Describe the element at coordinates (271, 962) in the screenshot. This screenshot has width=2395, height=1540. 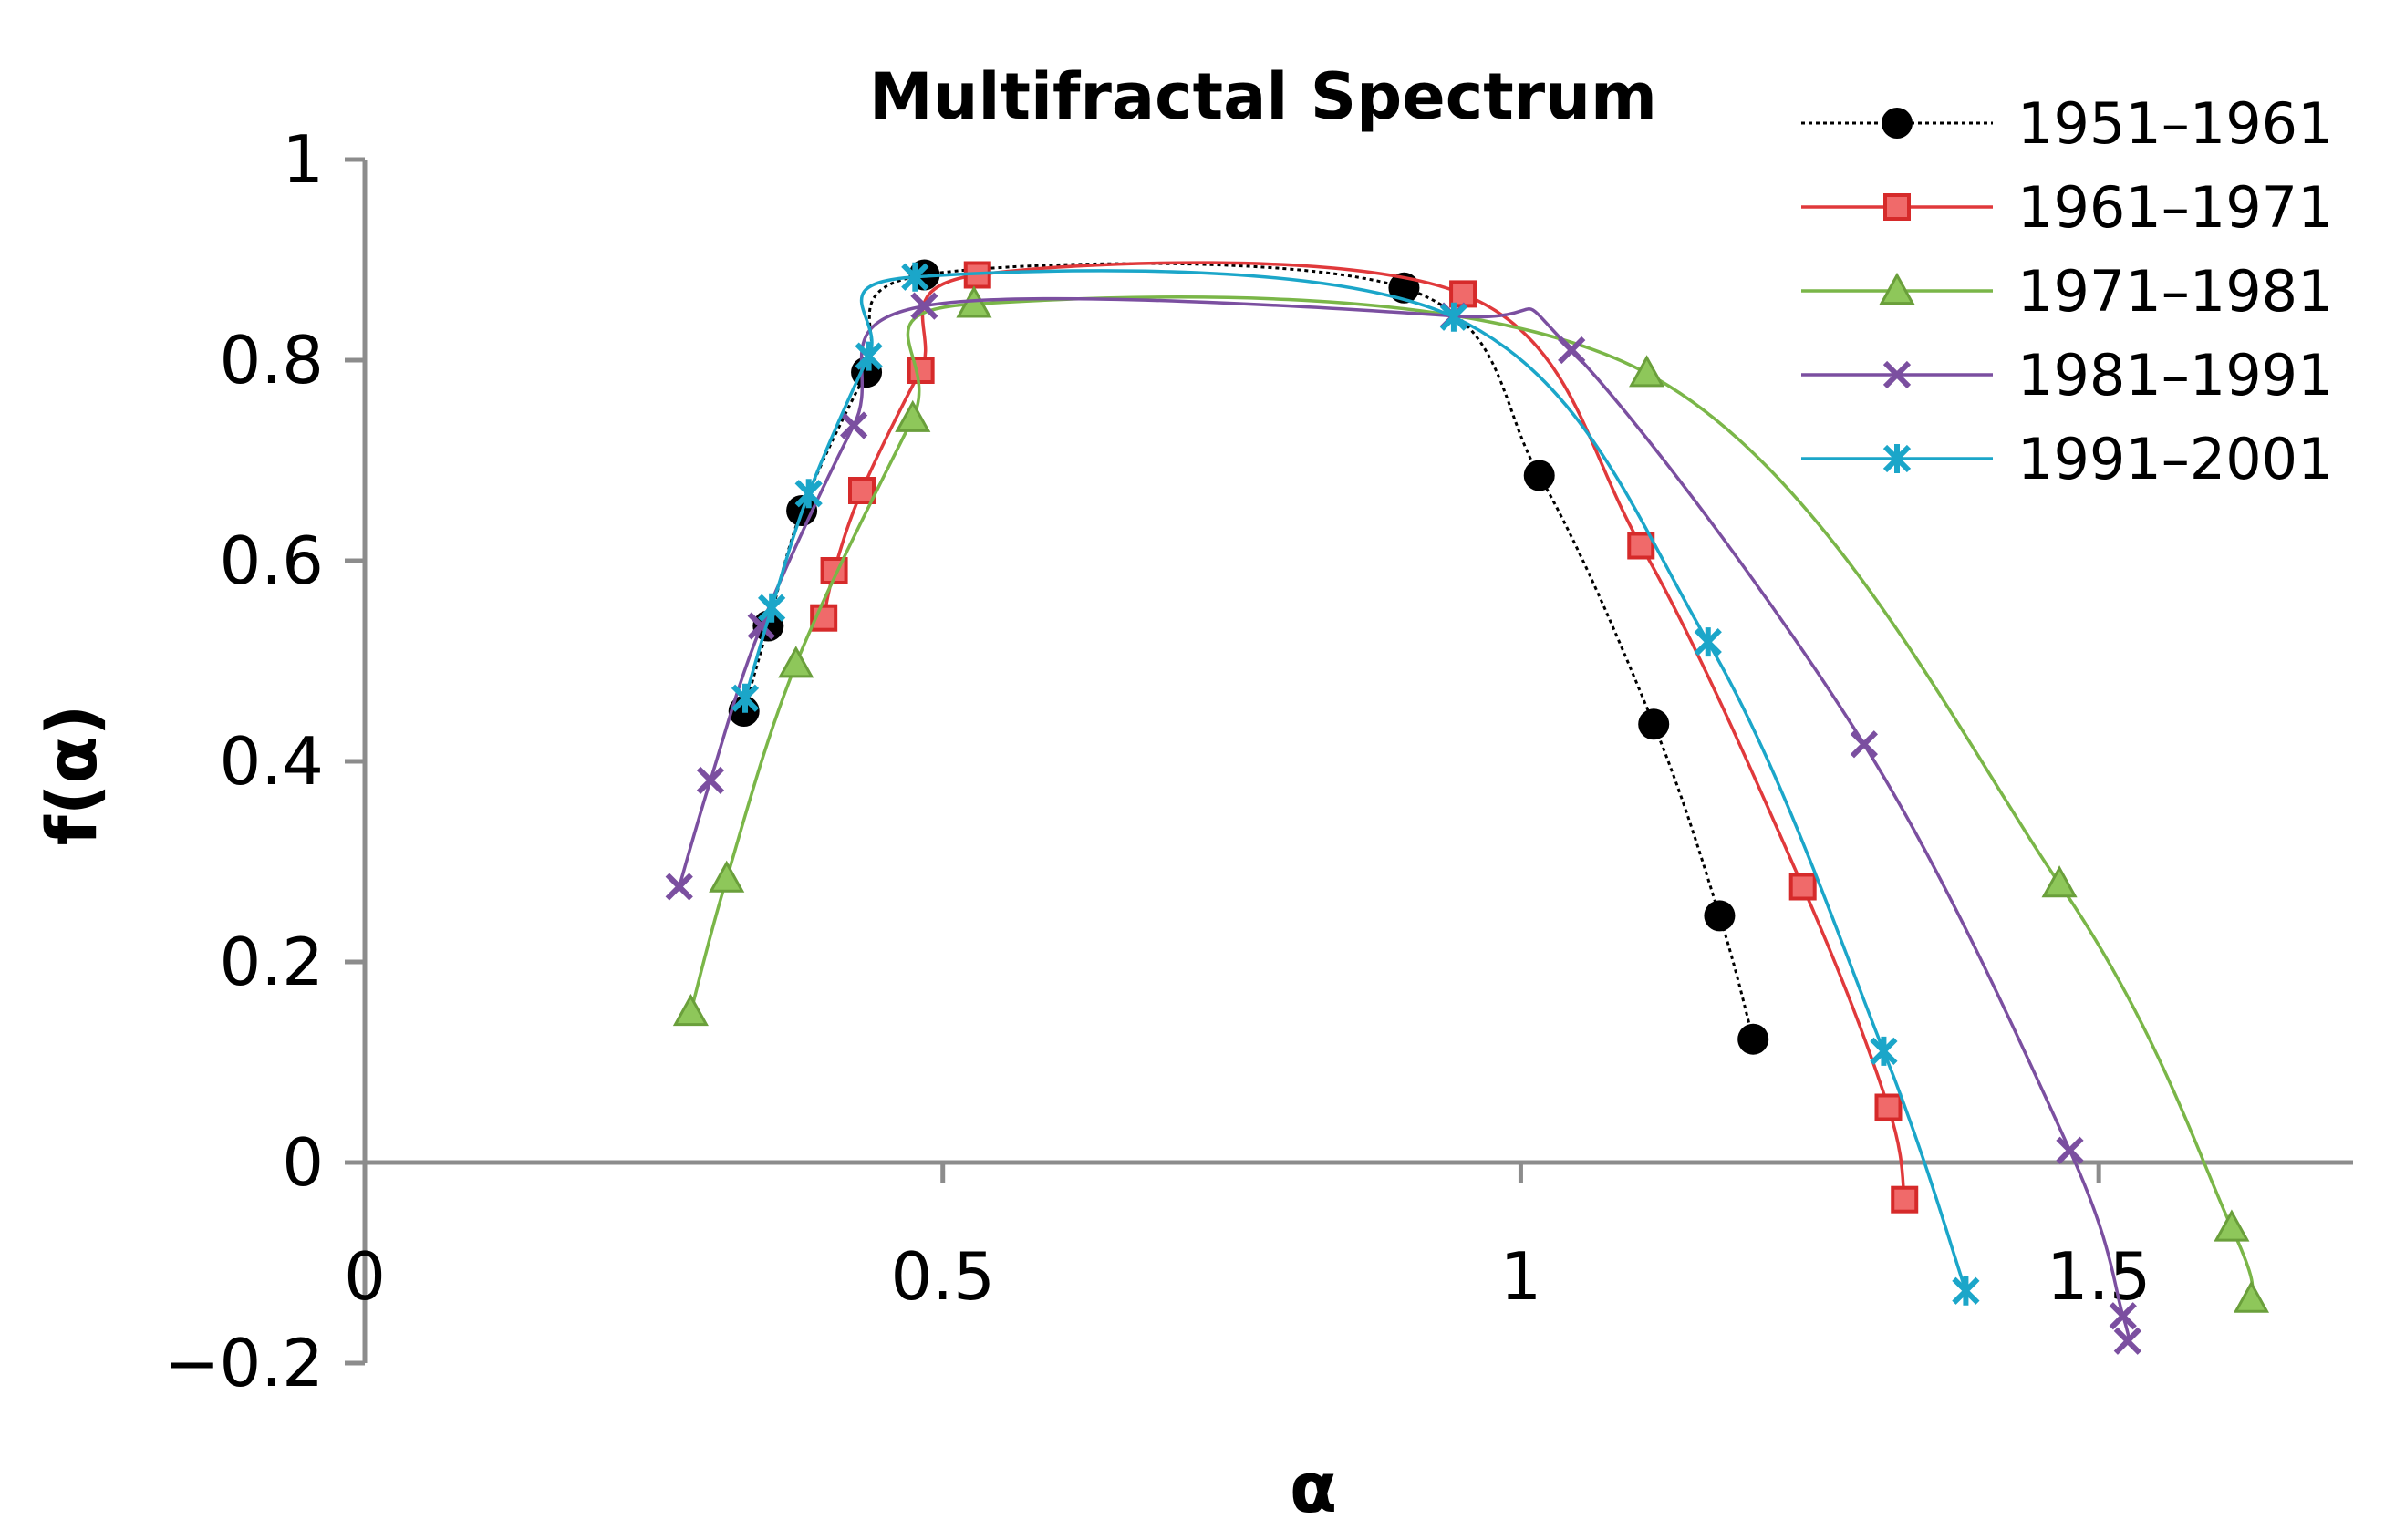
I see `y-tick-label: 0.2` at that location.